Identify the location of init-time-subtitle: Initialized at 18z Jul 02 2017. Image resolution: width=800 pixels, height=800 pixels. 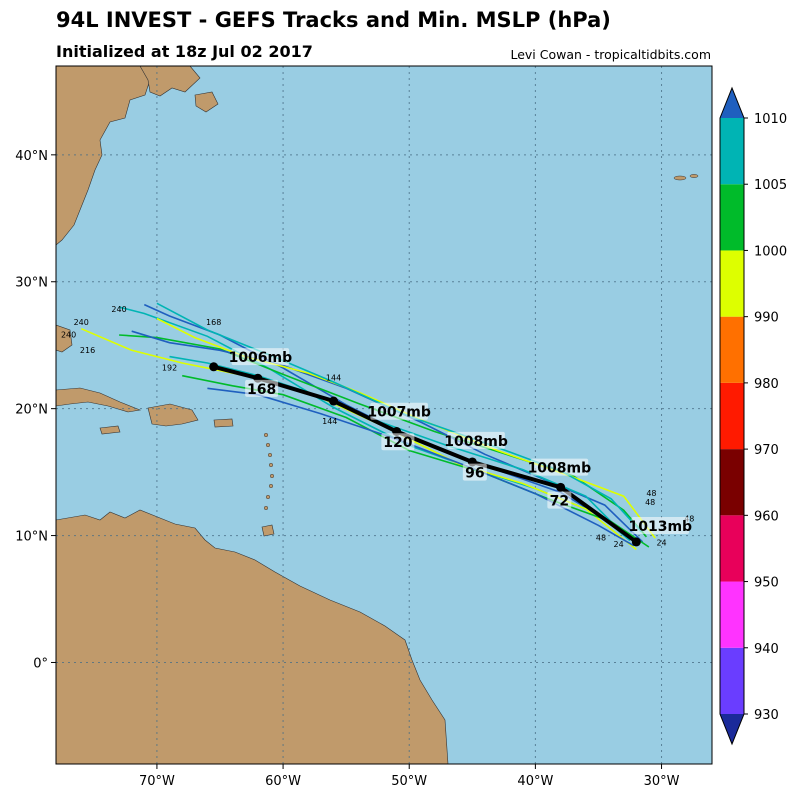
(184, 51).